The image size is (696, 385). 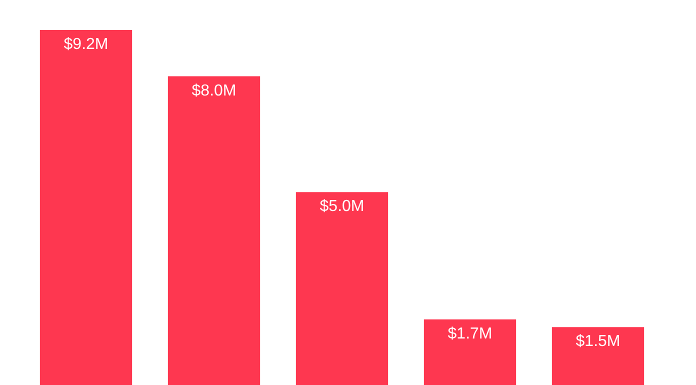 I want to click on data-label: $1.7M, so click(x=470, y=333).